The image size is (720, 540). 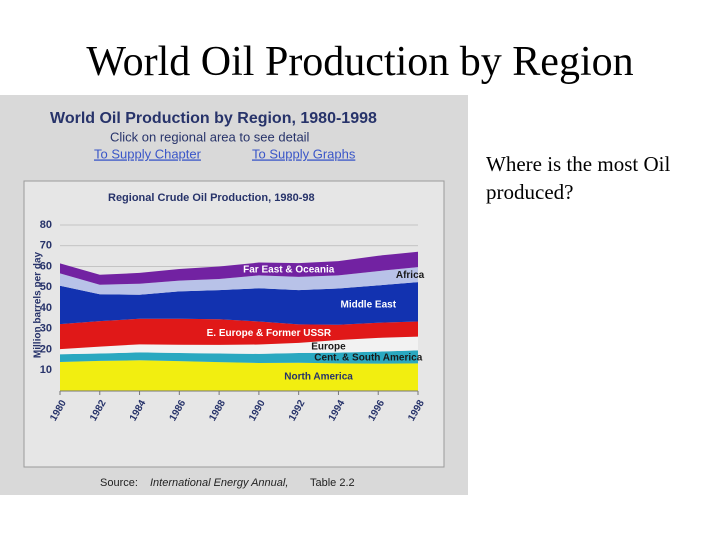 I want to click on series-label: Middle East, so click(x=368, y=304).